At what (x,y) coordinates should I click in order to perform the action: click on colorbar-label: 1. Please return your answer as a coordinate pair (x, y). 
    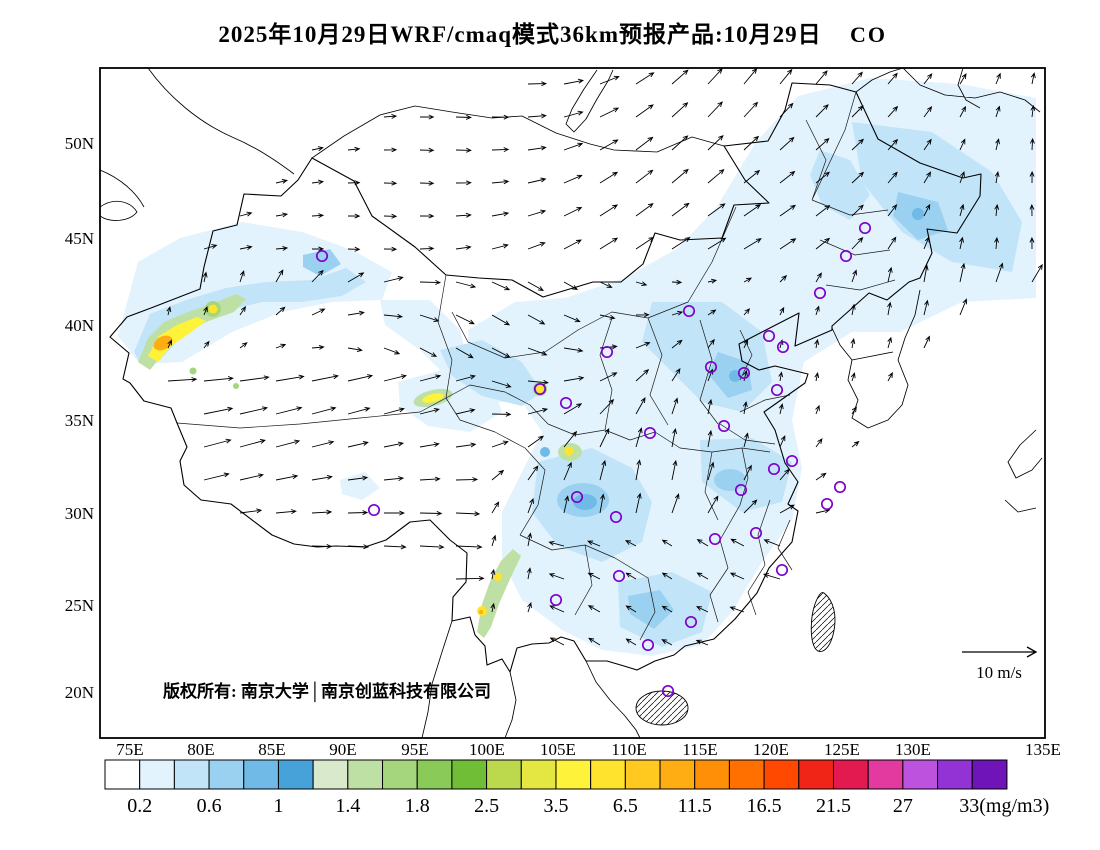
    Looking at the image, I should click on (278, 806).